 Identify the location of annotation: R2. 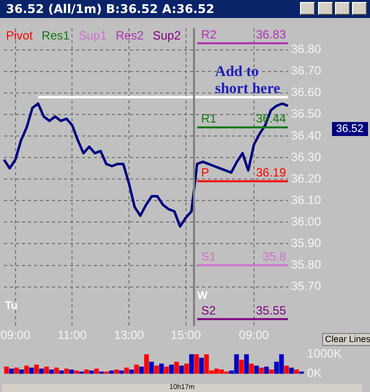
(209, 35).